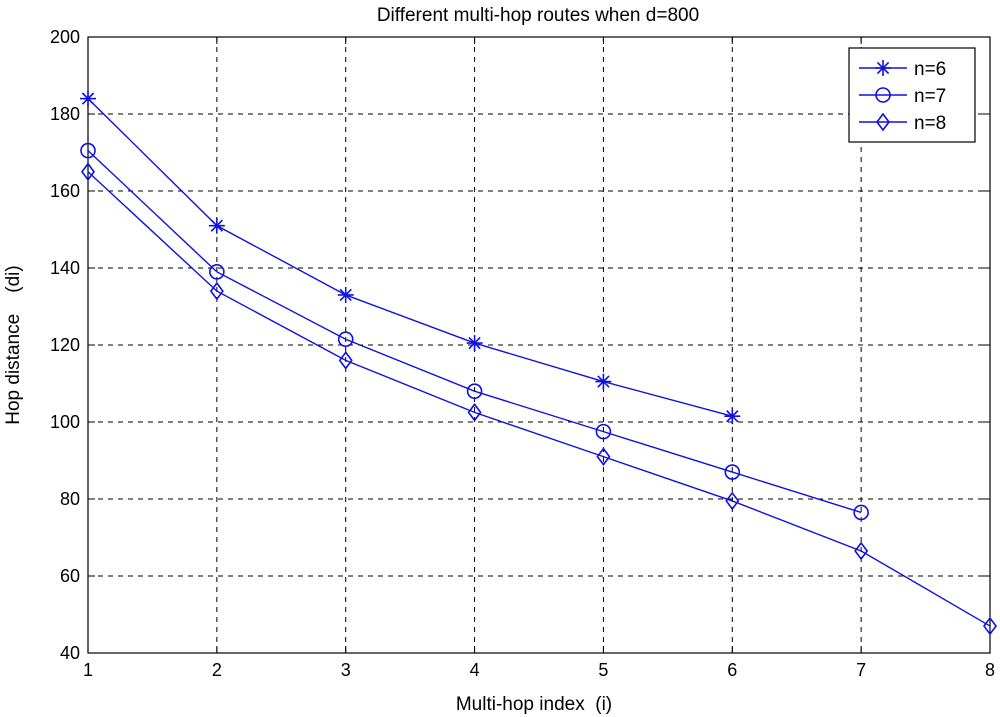 This screenshot has width=1000, height=717. What do you see at coordinates (902, 96) in the screenshot?
I see `legend-item-n7: n=7` at bounding box center [902, 96].